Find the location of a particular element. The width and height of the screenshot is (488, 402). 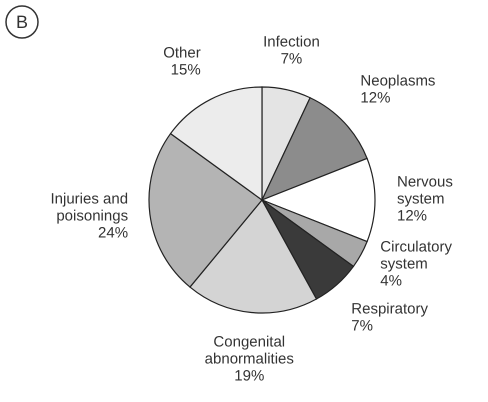

data-label: 4% is located at coordinates (391, 281).